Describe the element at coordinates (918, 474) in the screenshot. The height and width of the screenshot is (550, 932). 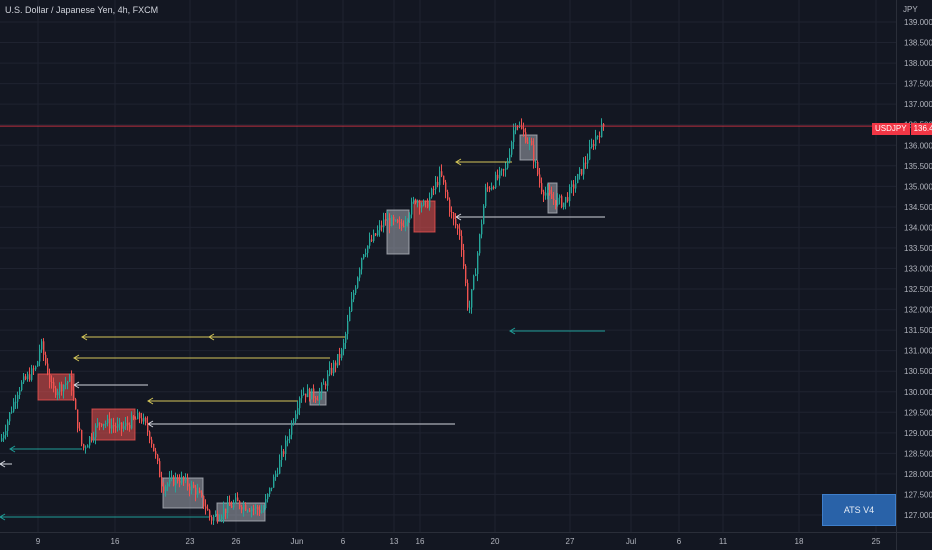
I see `price-axis-label: 128.000` at that location.